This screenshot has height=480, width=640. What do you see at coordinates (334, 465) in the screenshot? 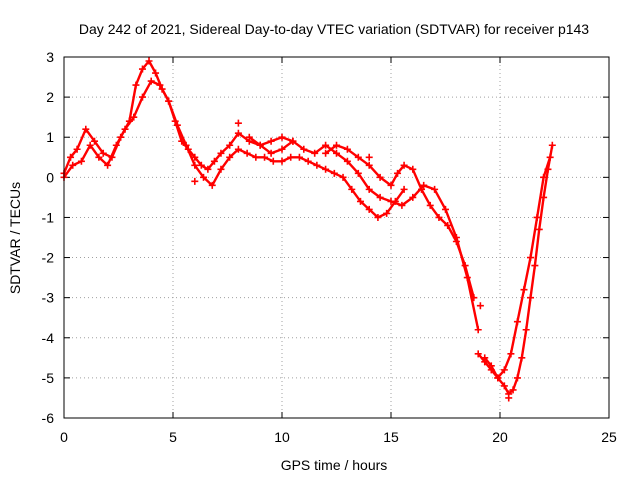
I see `x-axis-label: GPS time / hours` at bounding box center [334, 465].